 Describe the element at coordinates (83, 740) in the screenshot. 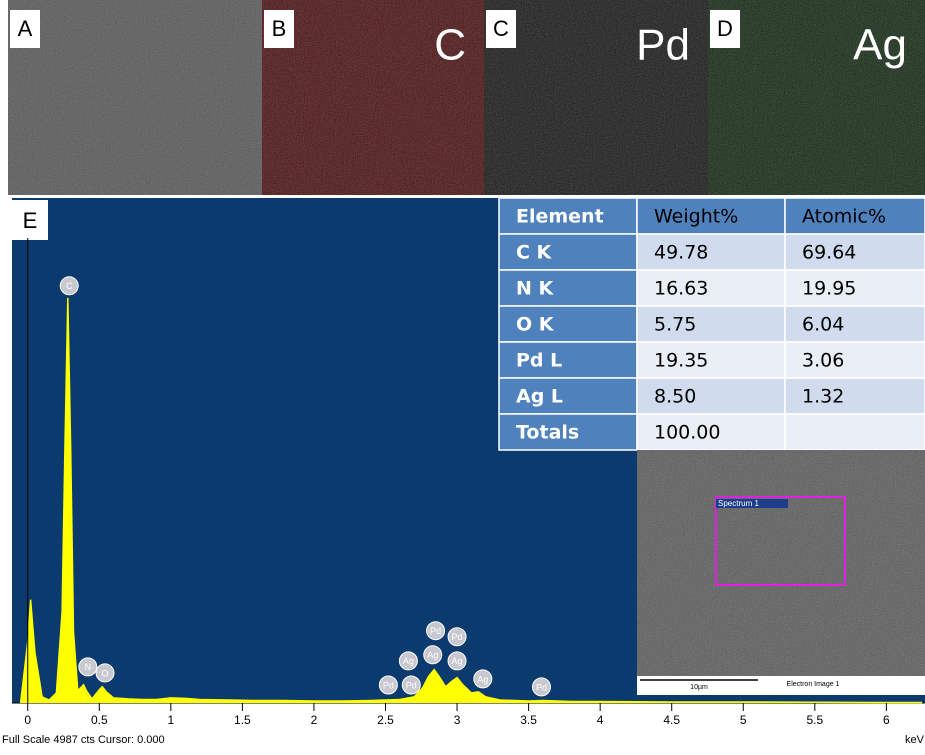

I see `footer: Full Scale 4987 cts Cursor: 0.000` at that location.